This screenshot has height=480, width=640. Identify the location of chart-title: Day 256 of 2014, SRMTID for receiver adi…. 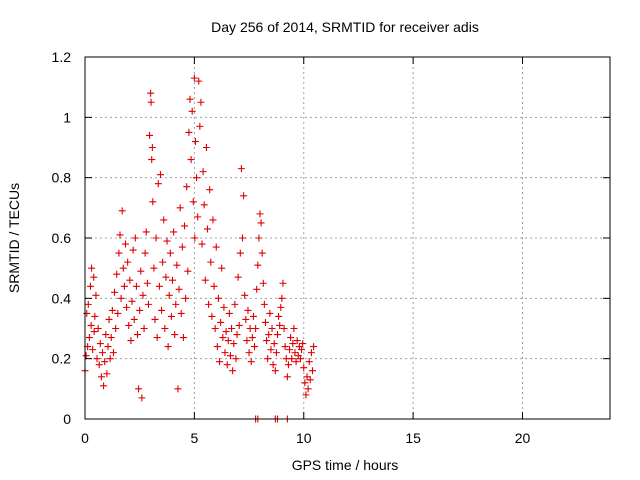
(345, 27).